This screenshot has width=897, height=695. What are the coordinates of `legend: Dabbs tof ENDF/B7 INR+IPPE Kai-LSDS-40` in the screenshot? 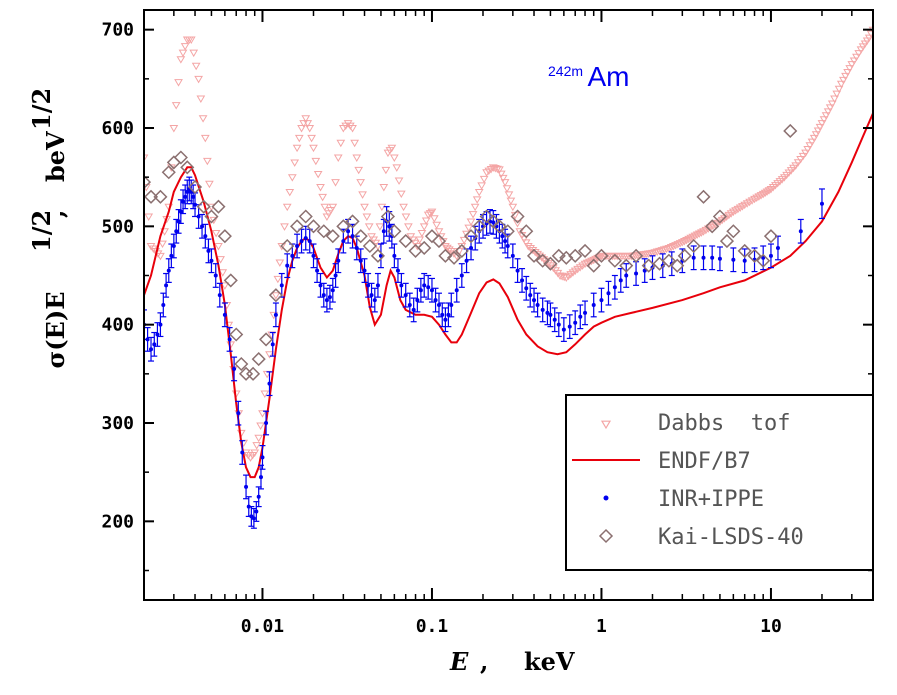 It's located at (719, 482).